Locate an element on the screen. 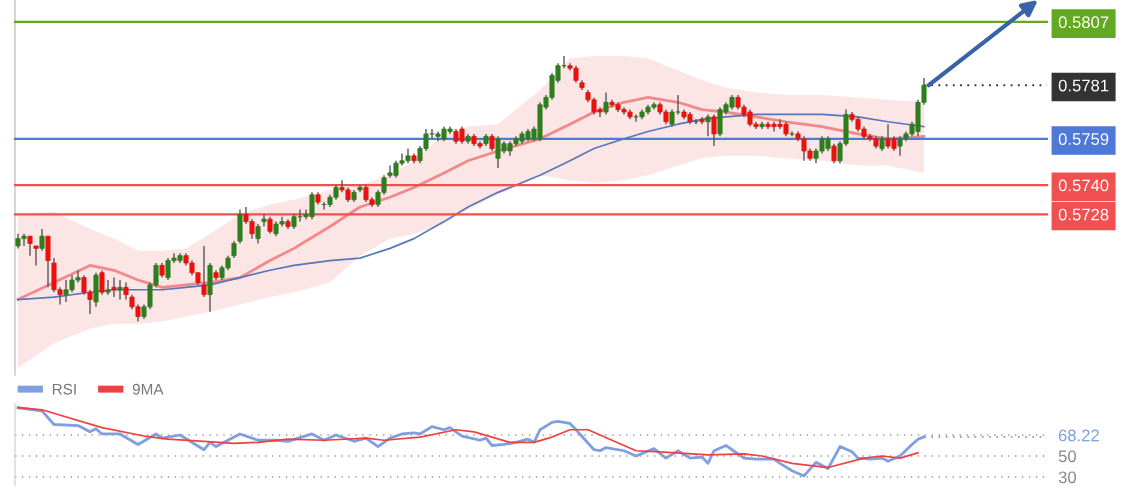 This screenshot has width=1140, height=500. ref-line-label: 68.22 is located at coordinates (1078, 435).